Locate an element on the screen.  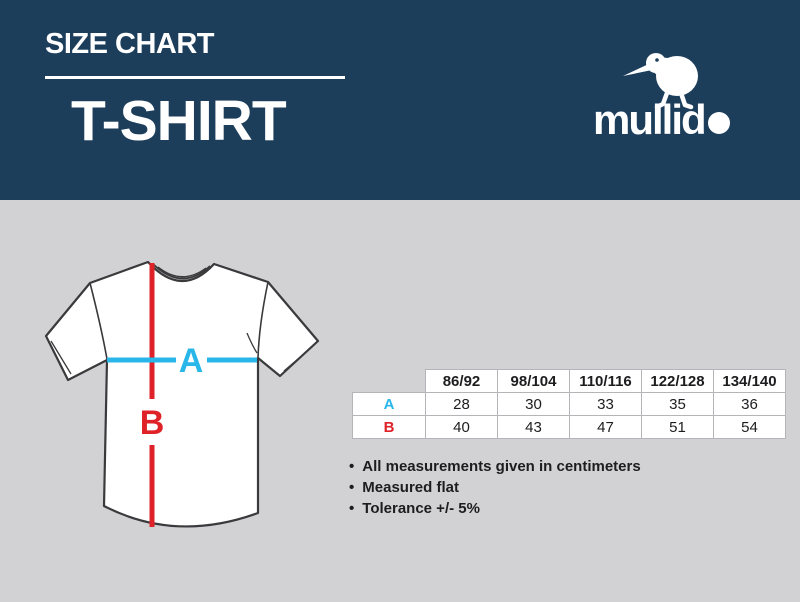
size-column-header: 122/128 is located at coordinates (677, 381).